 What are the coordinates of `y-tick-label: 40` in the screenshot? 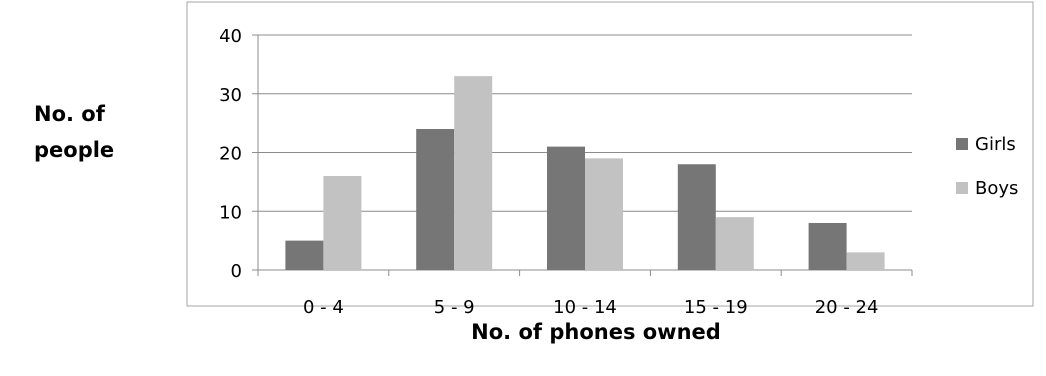 It's located at (230, 36).